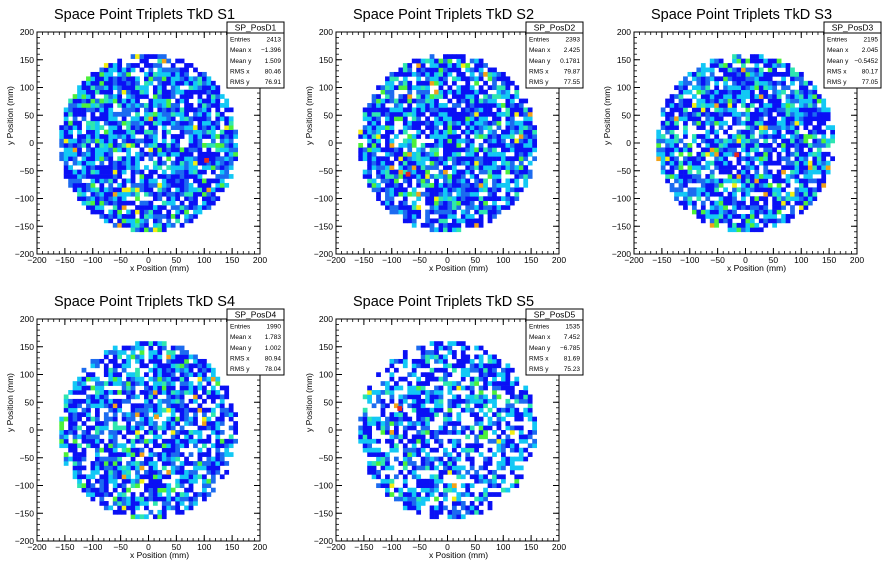  I want to click on x-tick-label: −150, so click(363, 547).